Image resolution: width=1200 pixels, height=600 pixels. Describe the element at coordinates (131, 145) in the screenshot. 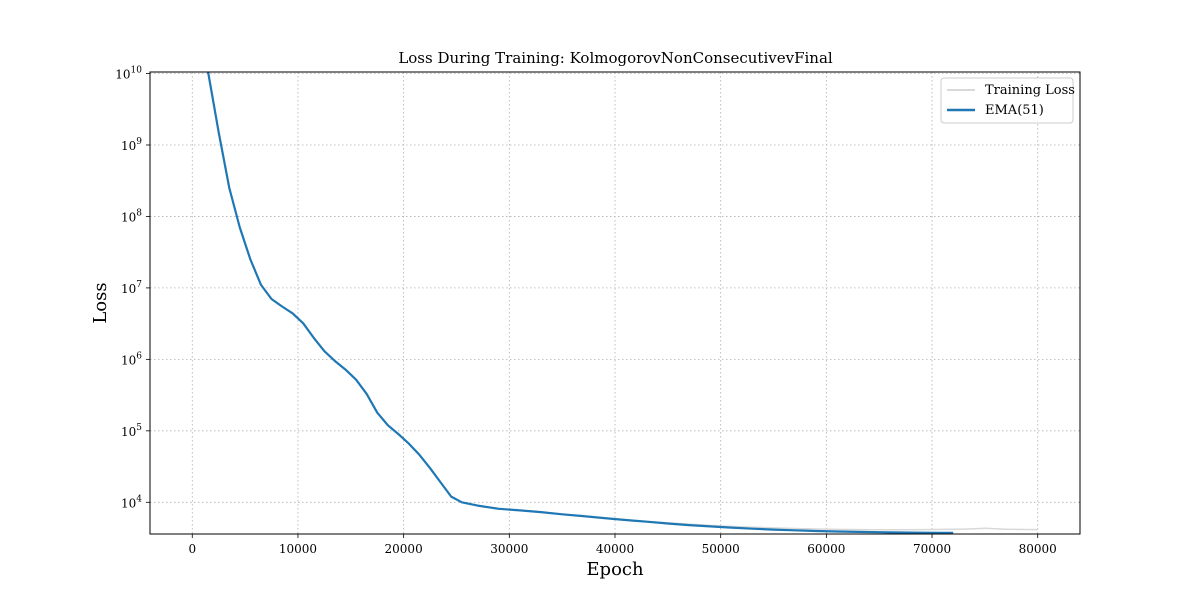

I see `y-tick-label: 10⁹` at that location.